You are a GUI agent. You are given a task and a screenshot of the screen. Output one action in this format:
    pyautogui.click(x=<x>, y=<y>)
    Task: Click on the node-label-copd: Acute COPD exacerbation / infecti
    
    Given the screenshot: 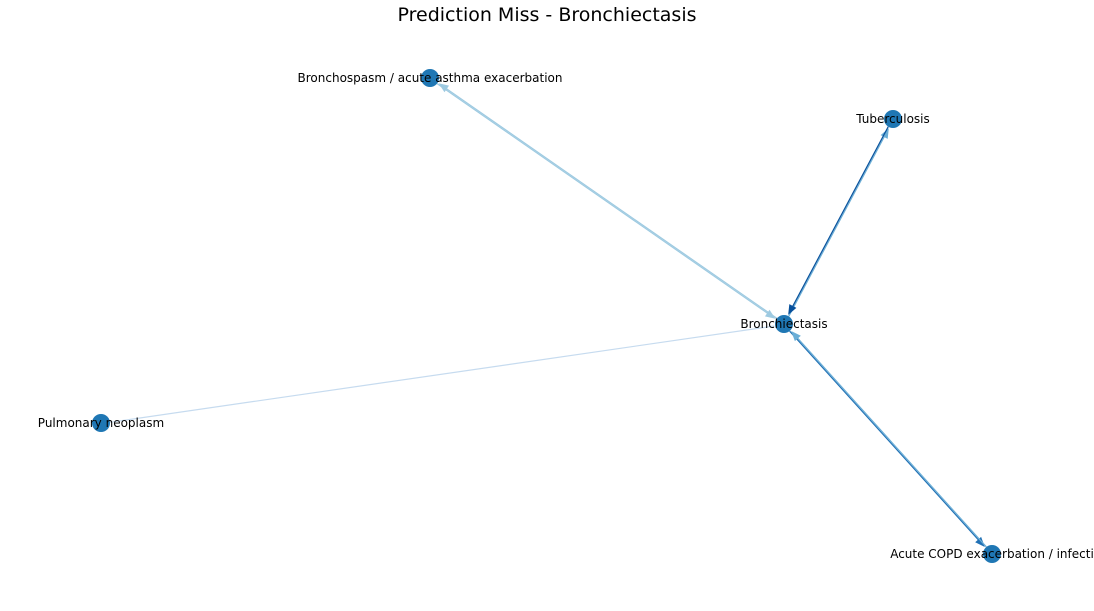 What is the action you would take?
    pyautogui.click(x=992, y=554)
    